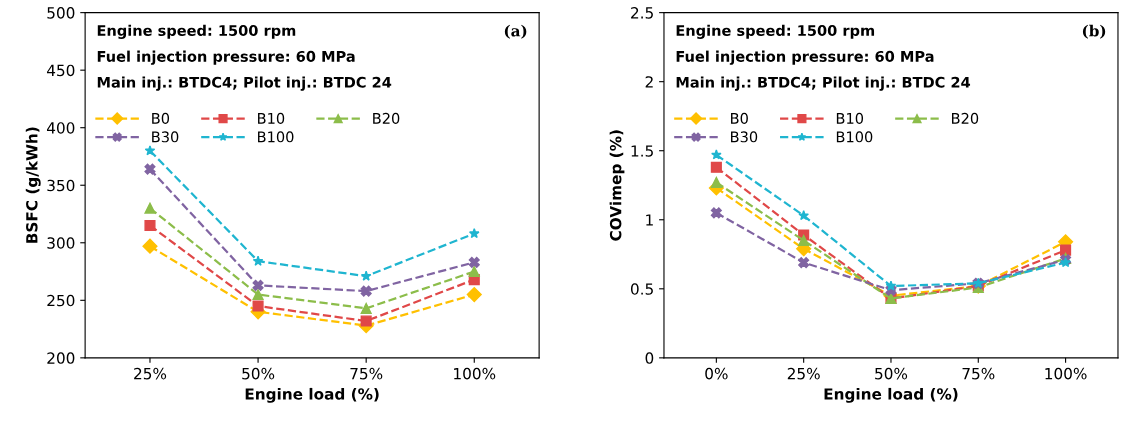 Image resolution: width=1135 pixels, height=421 pixels. Describe the element at coordinates (649, 358) in the screenshot. I see `y-tick-label: 0` at that location.